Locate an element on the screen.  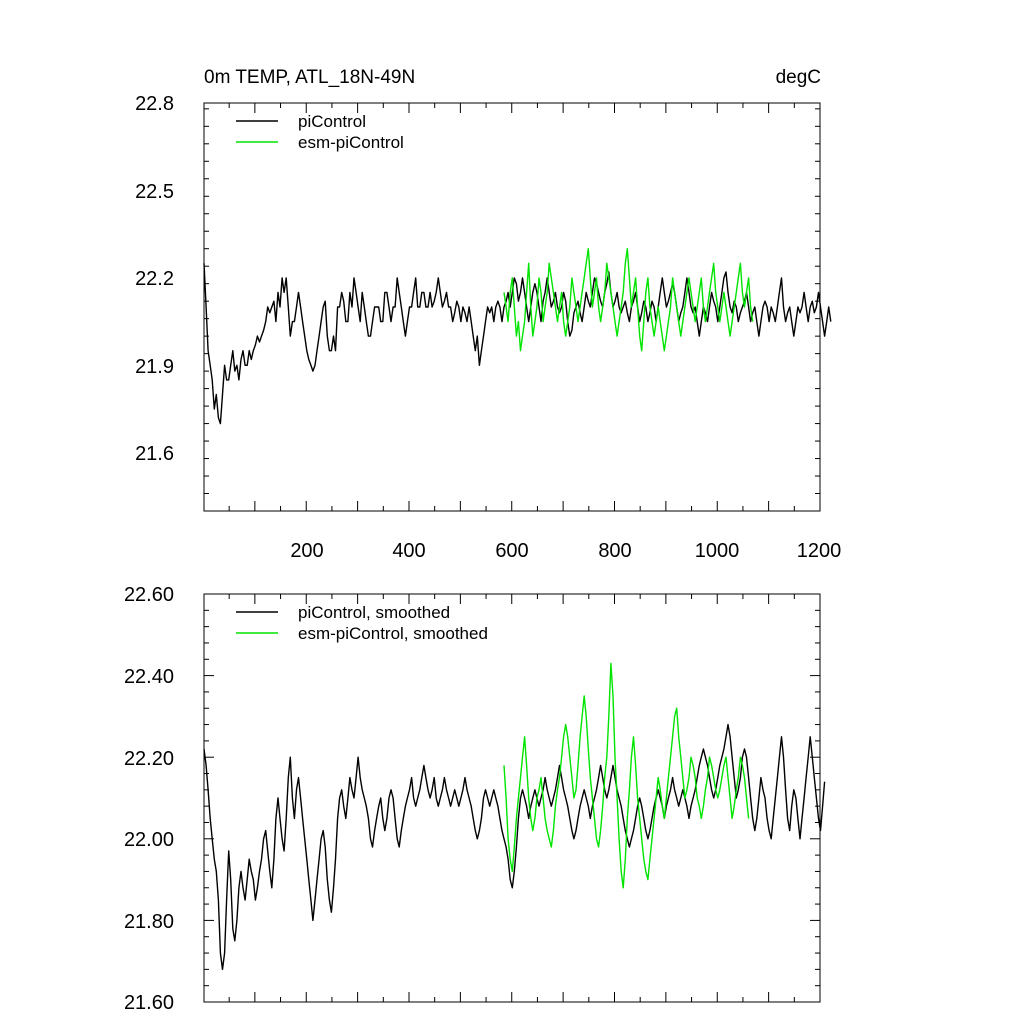
legend-label-esm-picontrol: esm-piControl is located at coordinates (351, 142).